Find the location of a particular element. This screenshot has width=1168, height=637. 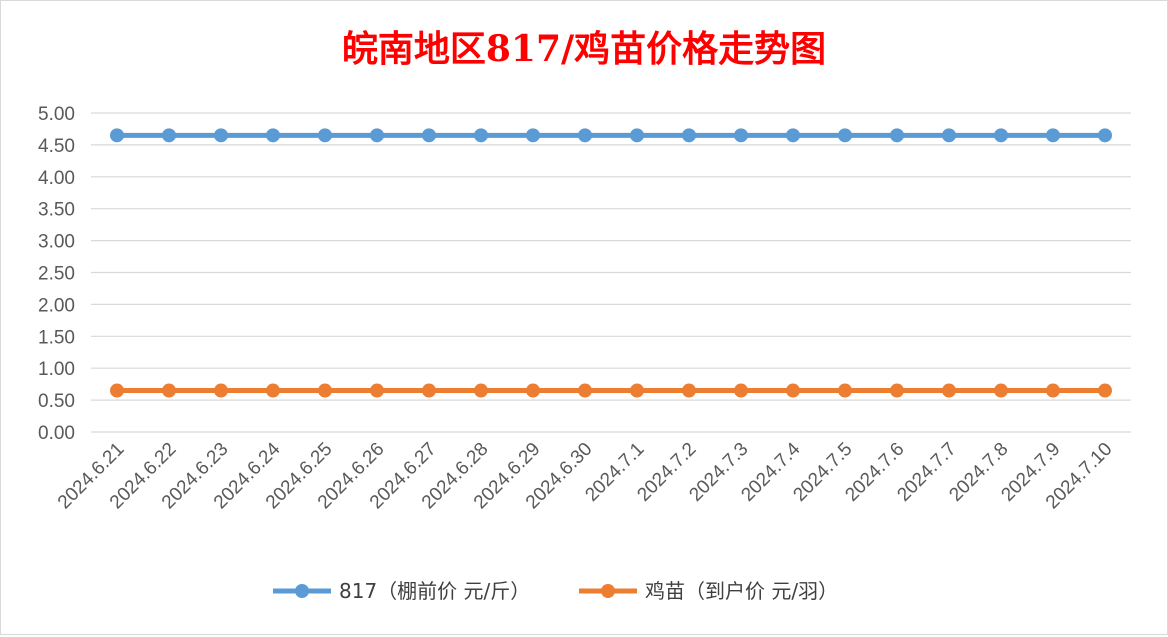

y-tick-label: 1.50 is located at coordinates (56, 337).